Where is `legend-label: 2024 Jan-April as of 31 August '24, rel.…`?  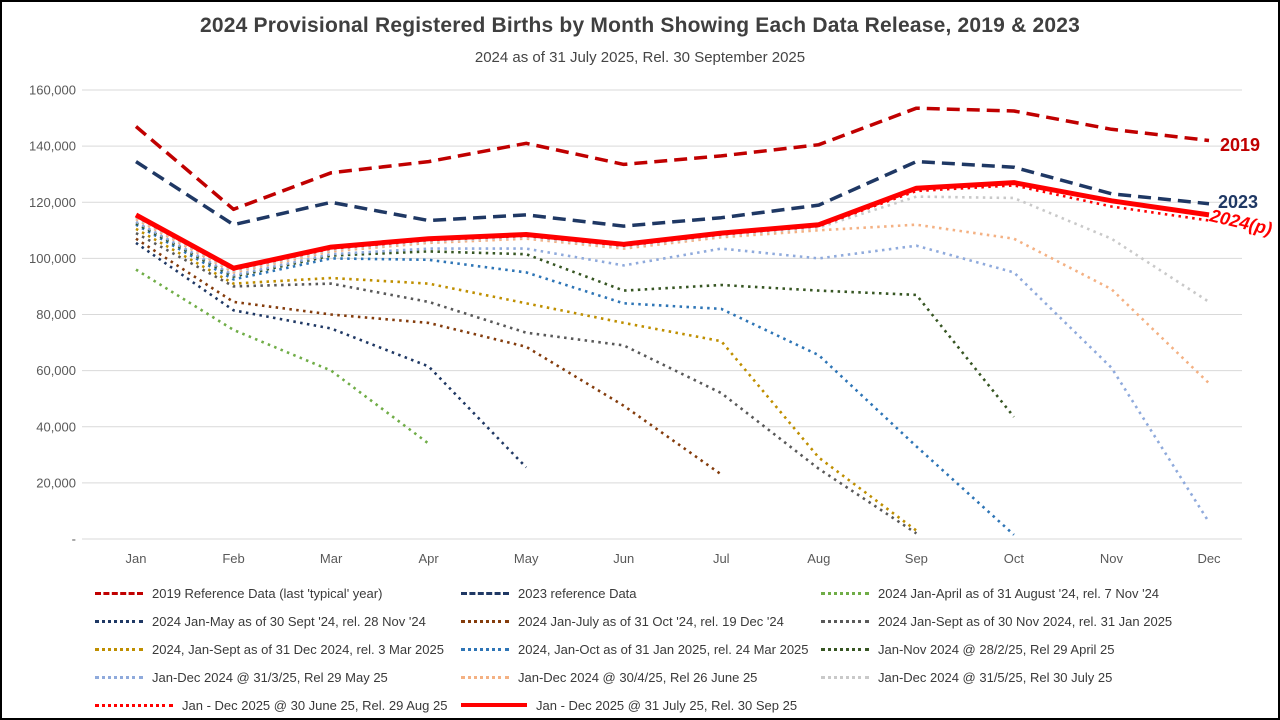
legend-label: 2024 Jan-April as of 31 August '24, rel.… is located at coordinates (1019, 593).